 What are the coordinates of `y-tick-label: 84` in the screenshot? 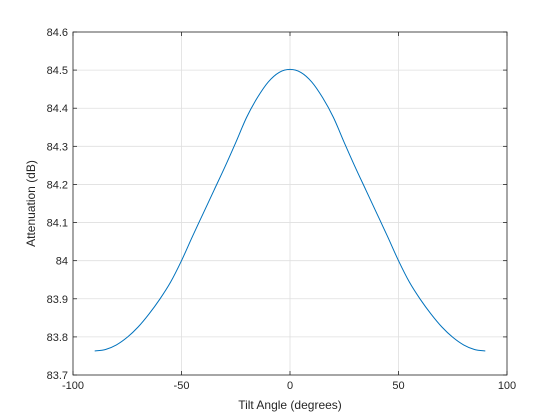 It's located at (62, 262).